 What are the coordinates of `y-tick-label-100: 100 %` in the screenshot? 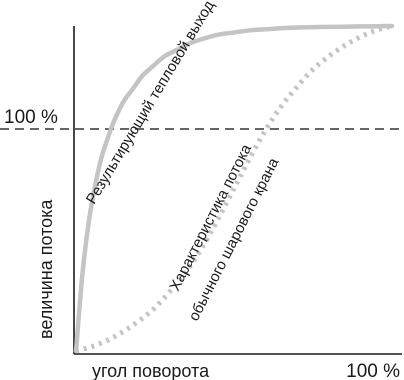 It's located at (31, 117).